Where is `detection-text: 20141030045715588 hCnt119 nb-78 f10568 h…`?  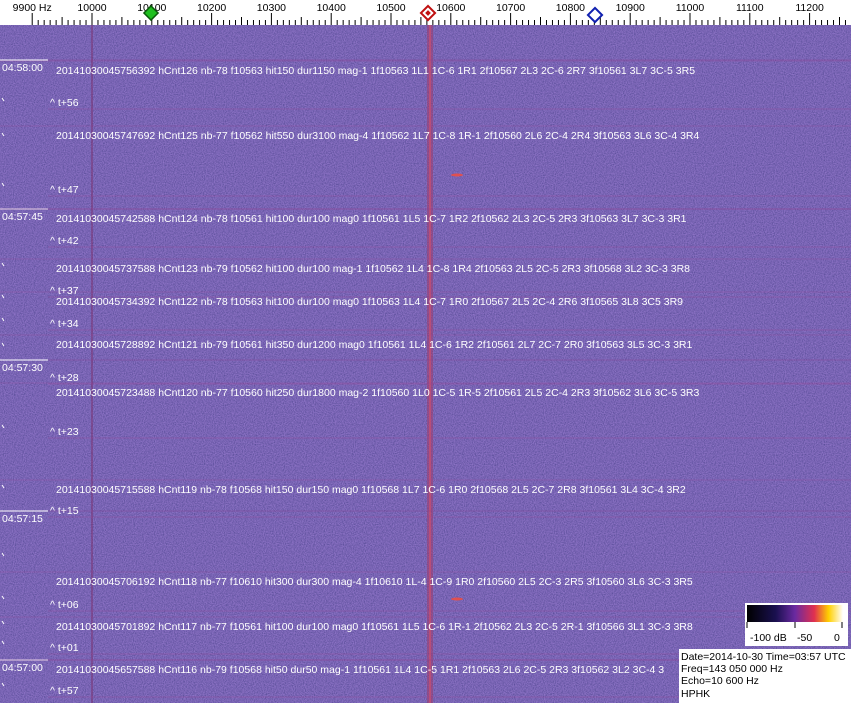
detection-text: 20141030045715588 hCnt119 nb-78 f10568 h… is located at coordinates (371, 490).